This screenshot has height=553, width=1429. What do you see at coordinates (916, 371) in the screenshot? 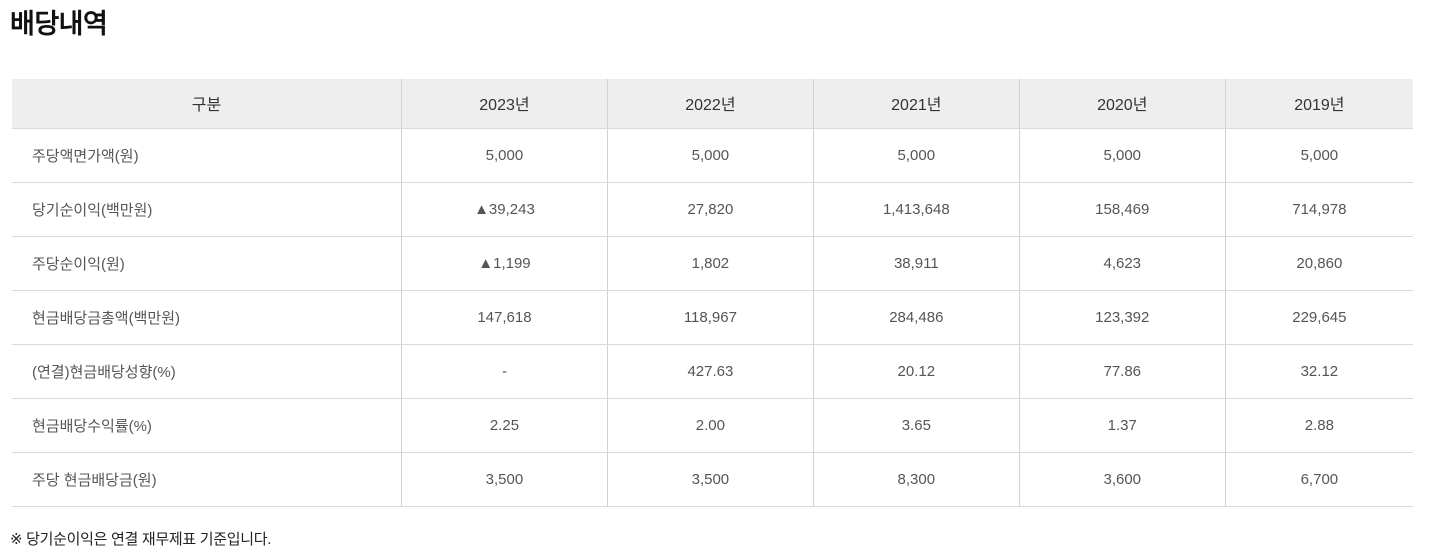
I see `cell-value: 20.12` at bounding box center [916, 371].